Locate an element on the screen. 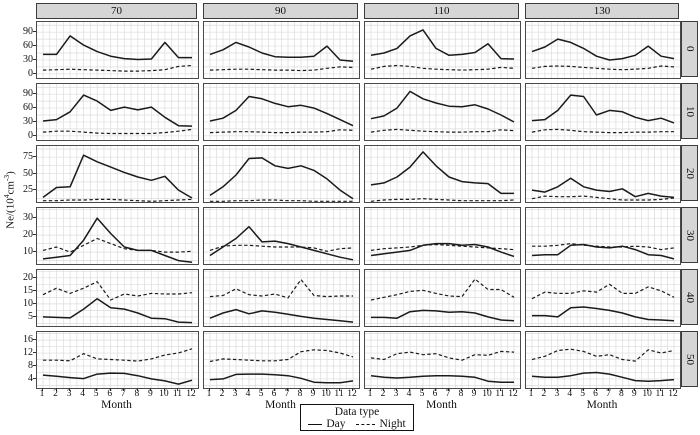  x-axis-title: Month is located at coordinates (280, 405).